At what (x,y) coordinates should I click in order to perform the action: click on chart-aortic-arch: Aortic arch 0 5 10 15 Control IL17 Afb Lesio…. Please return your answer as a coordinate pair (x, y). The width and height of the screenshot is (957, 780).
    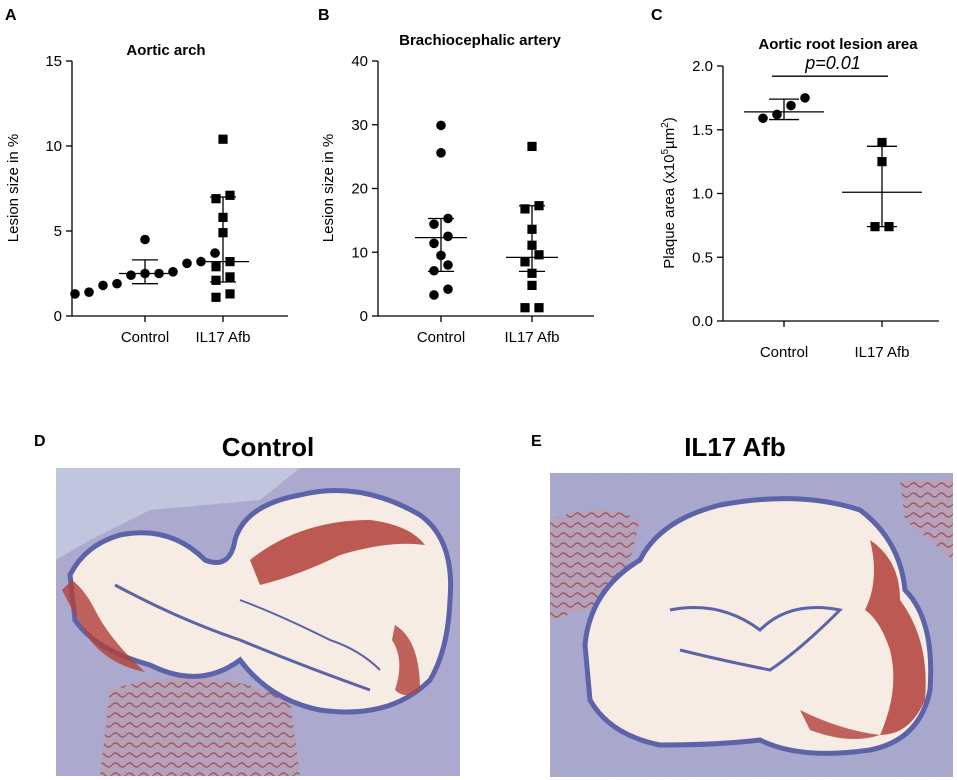
    Looking at the image, I should click on (146, 194).